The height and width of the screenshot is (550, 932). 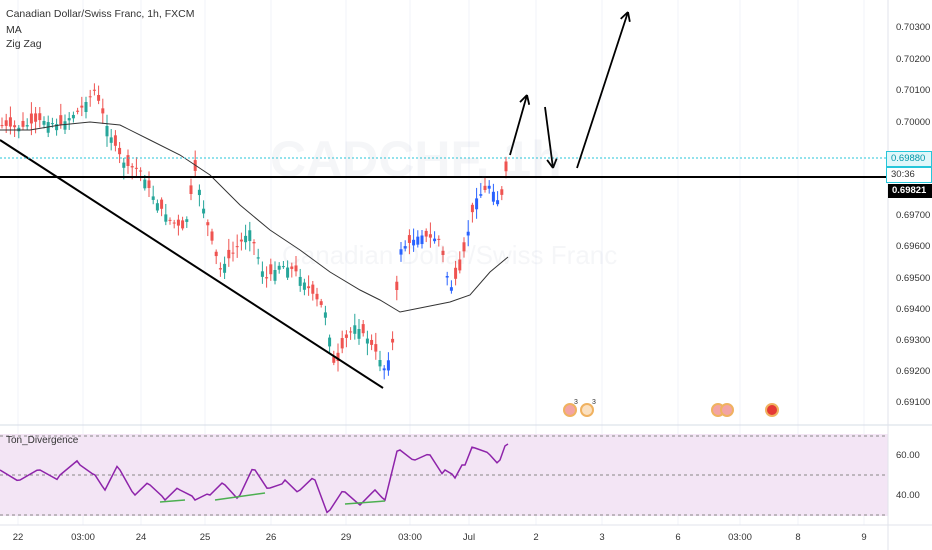 I want to click on time-tick: 2, so click(x=536, y=537).